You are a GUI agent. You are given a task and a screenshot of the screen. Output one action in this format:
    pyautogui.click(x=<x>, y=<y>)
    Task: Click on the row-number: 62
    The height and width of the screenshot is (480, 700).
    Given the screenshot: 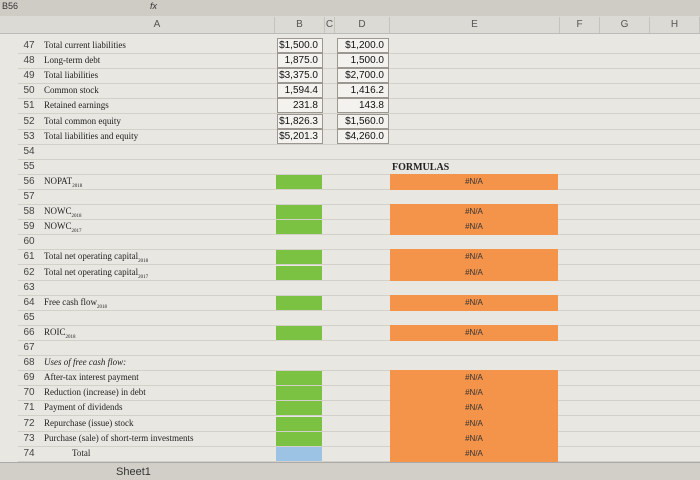 What is the action you would take?
    pyautogui.click(x=29, y=272)
    